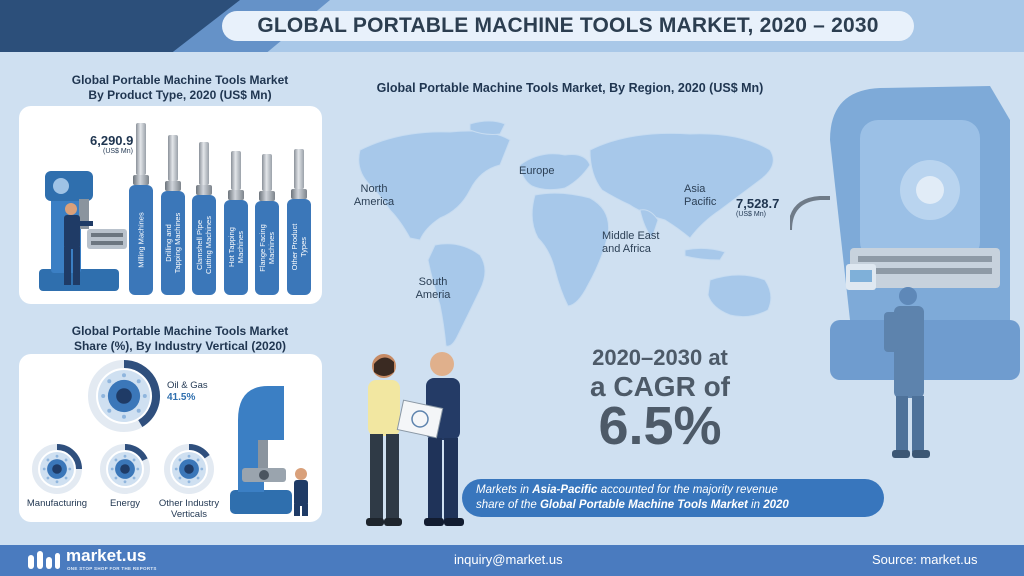 The height and width of the screenshot is (576, 1024). Describe the element at coordinates (537, 171) in the screenshot. I see `region-label-europe: Europe` at that location.